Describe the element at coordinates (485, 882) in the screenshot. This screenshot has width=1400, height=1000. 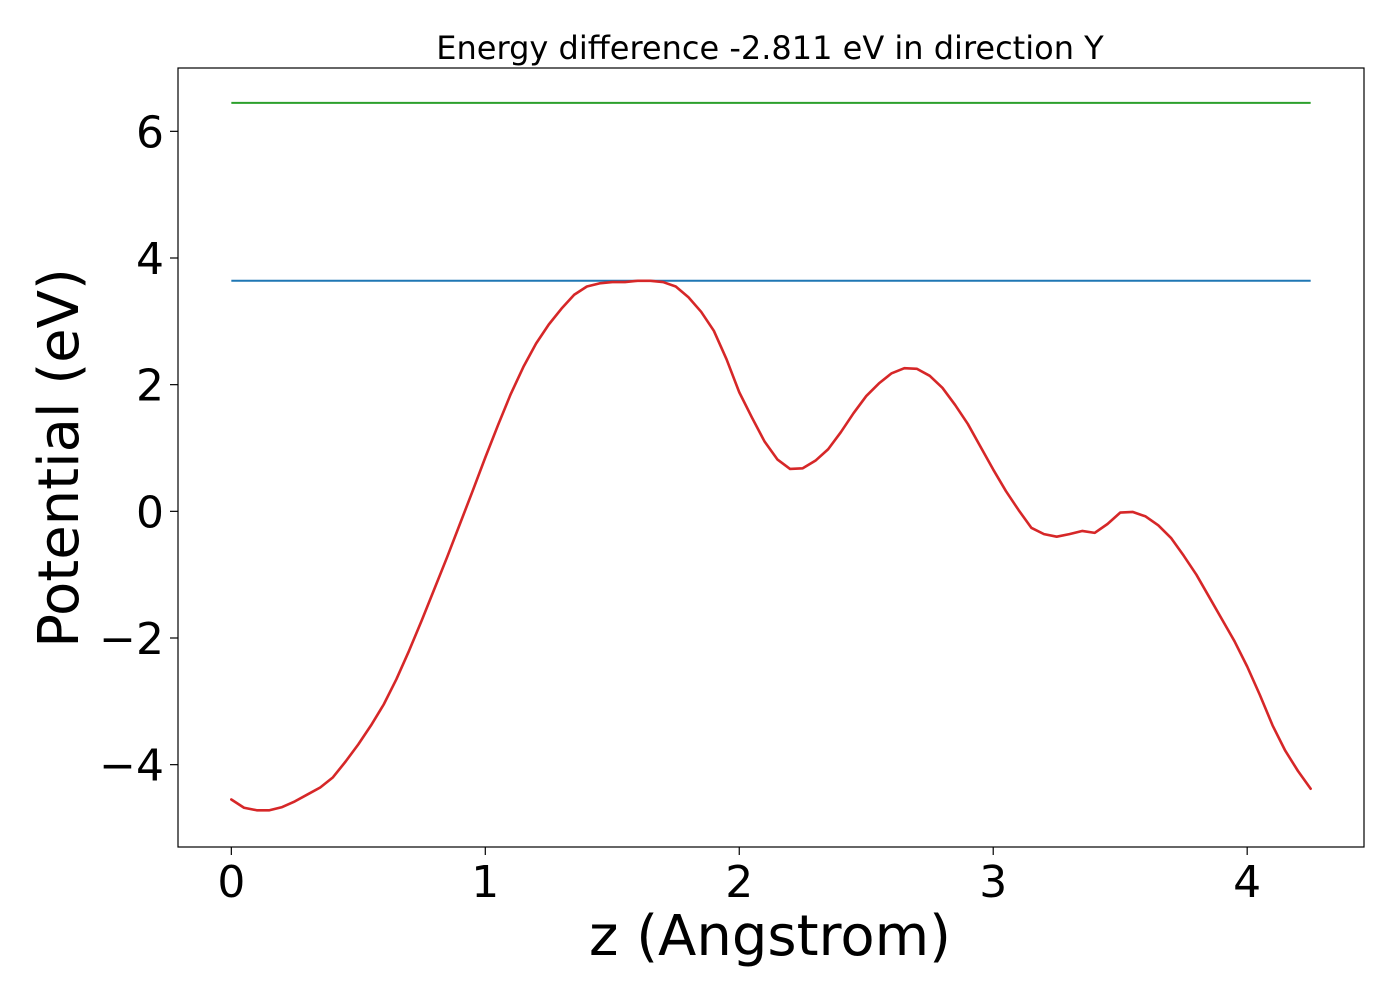
I see `x-tick-label: 1` at that location.